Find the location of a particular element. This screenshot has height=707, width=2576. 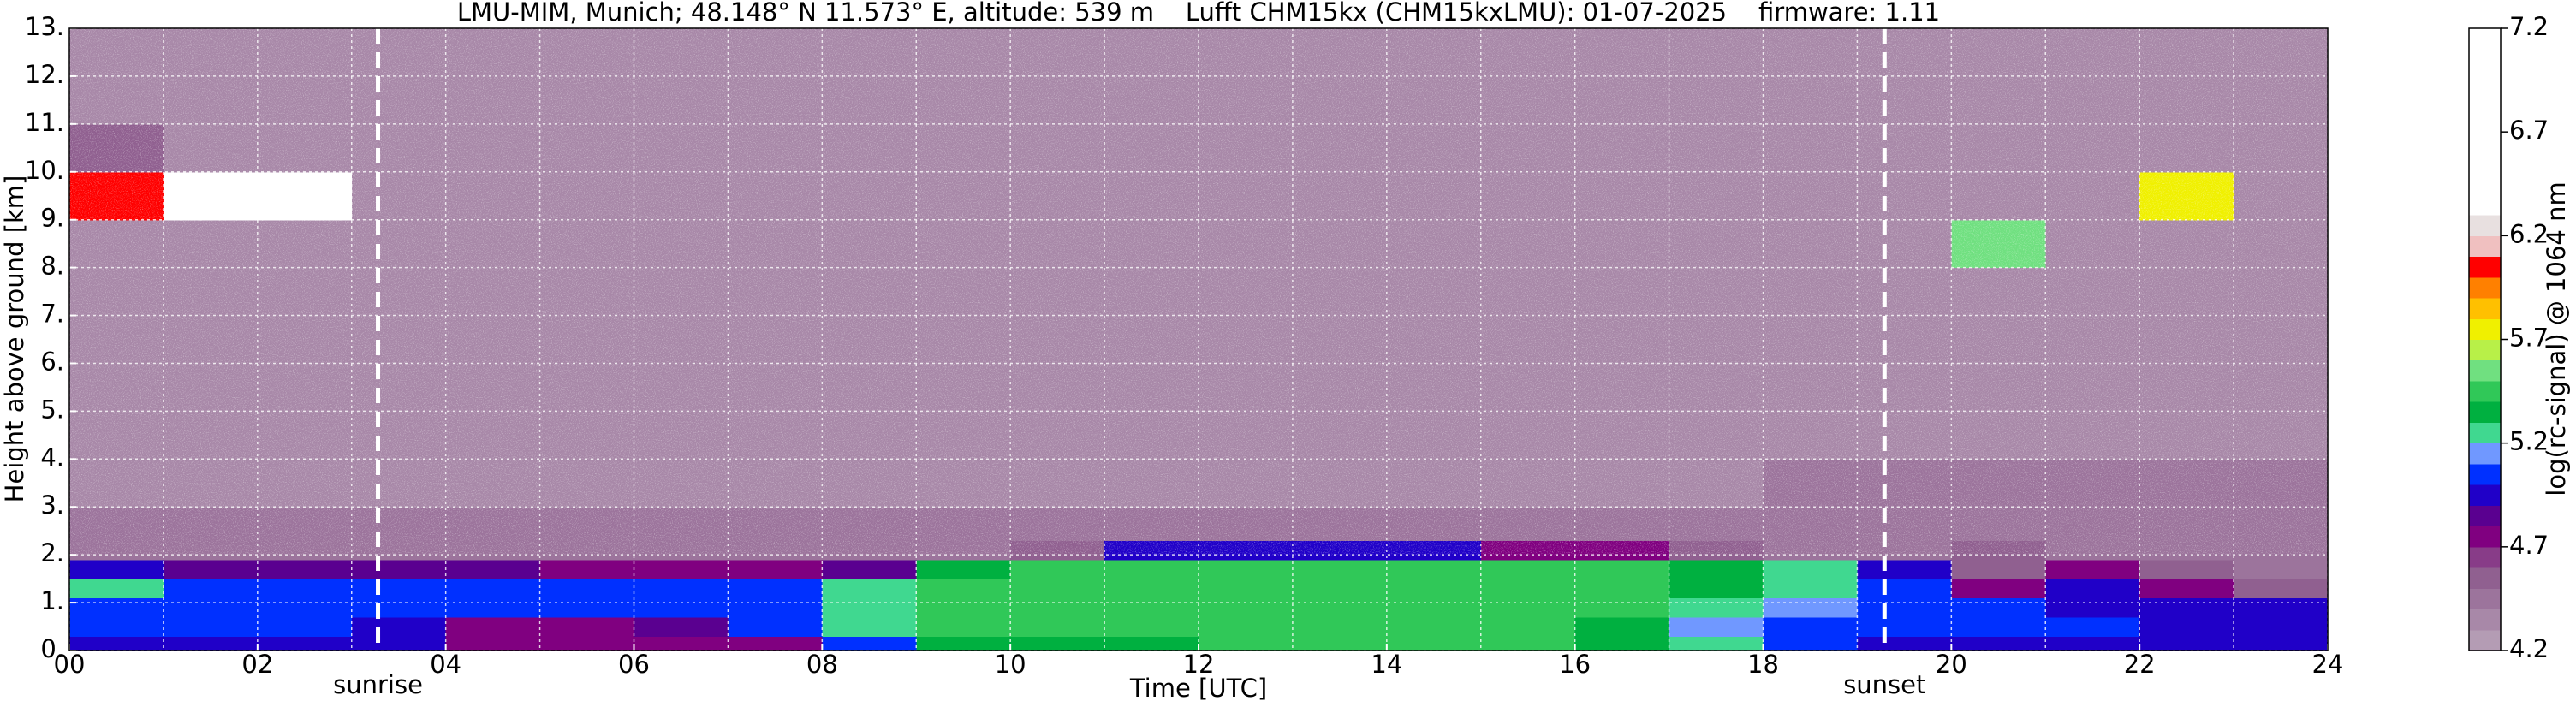

x-tick-label: 00 is located at coordinates (70, 664).